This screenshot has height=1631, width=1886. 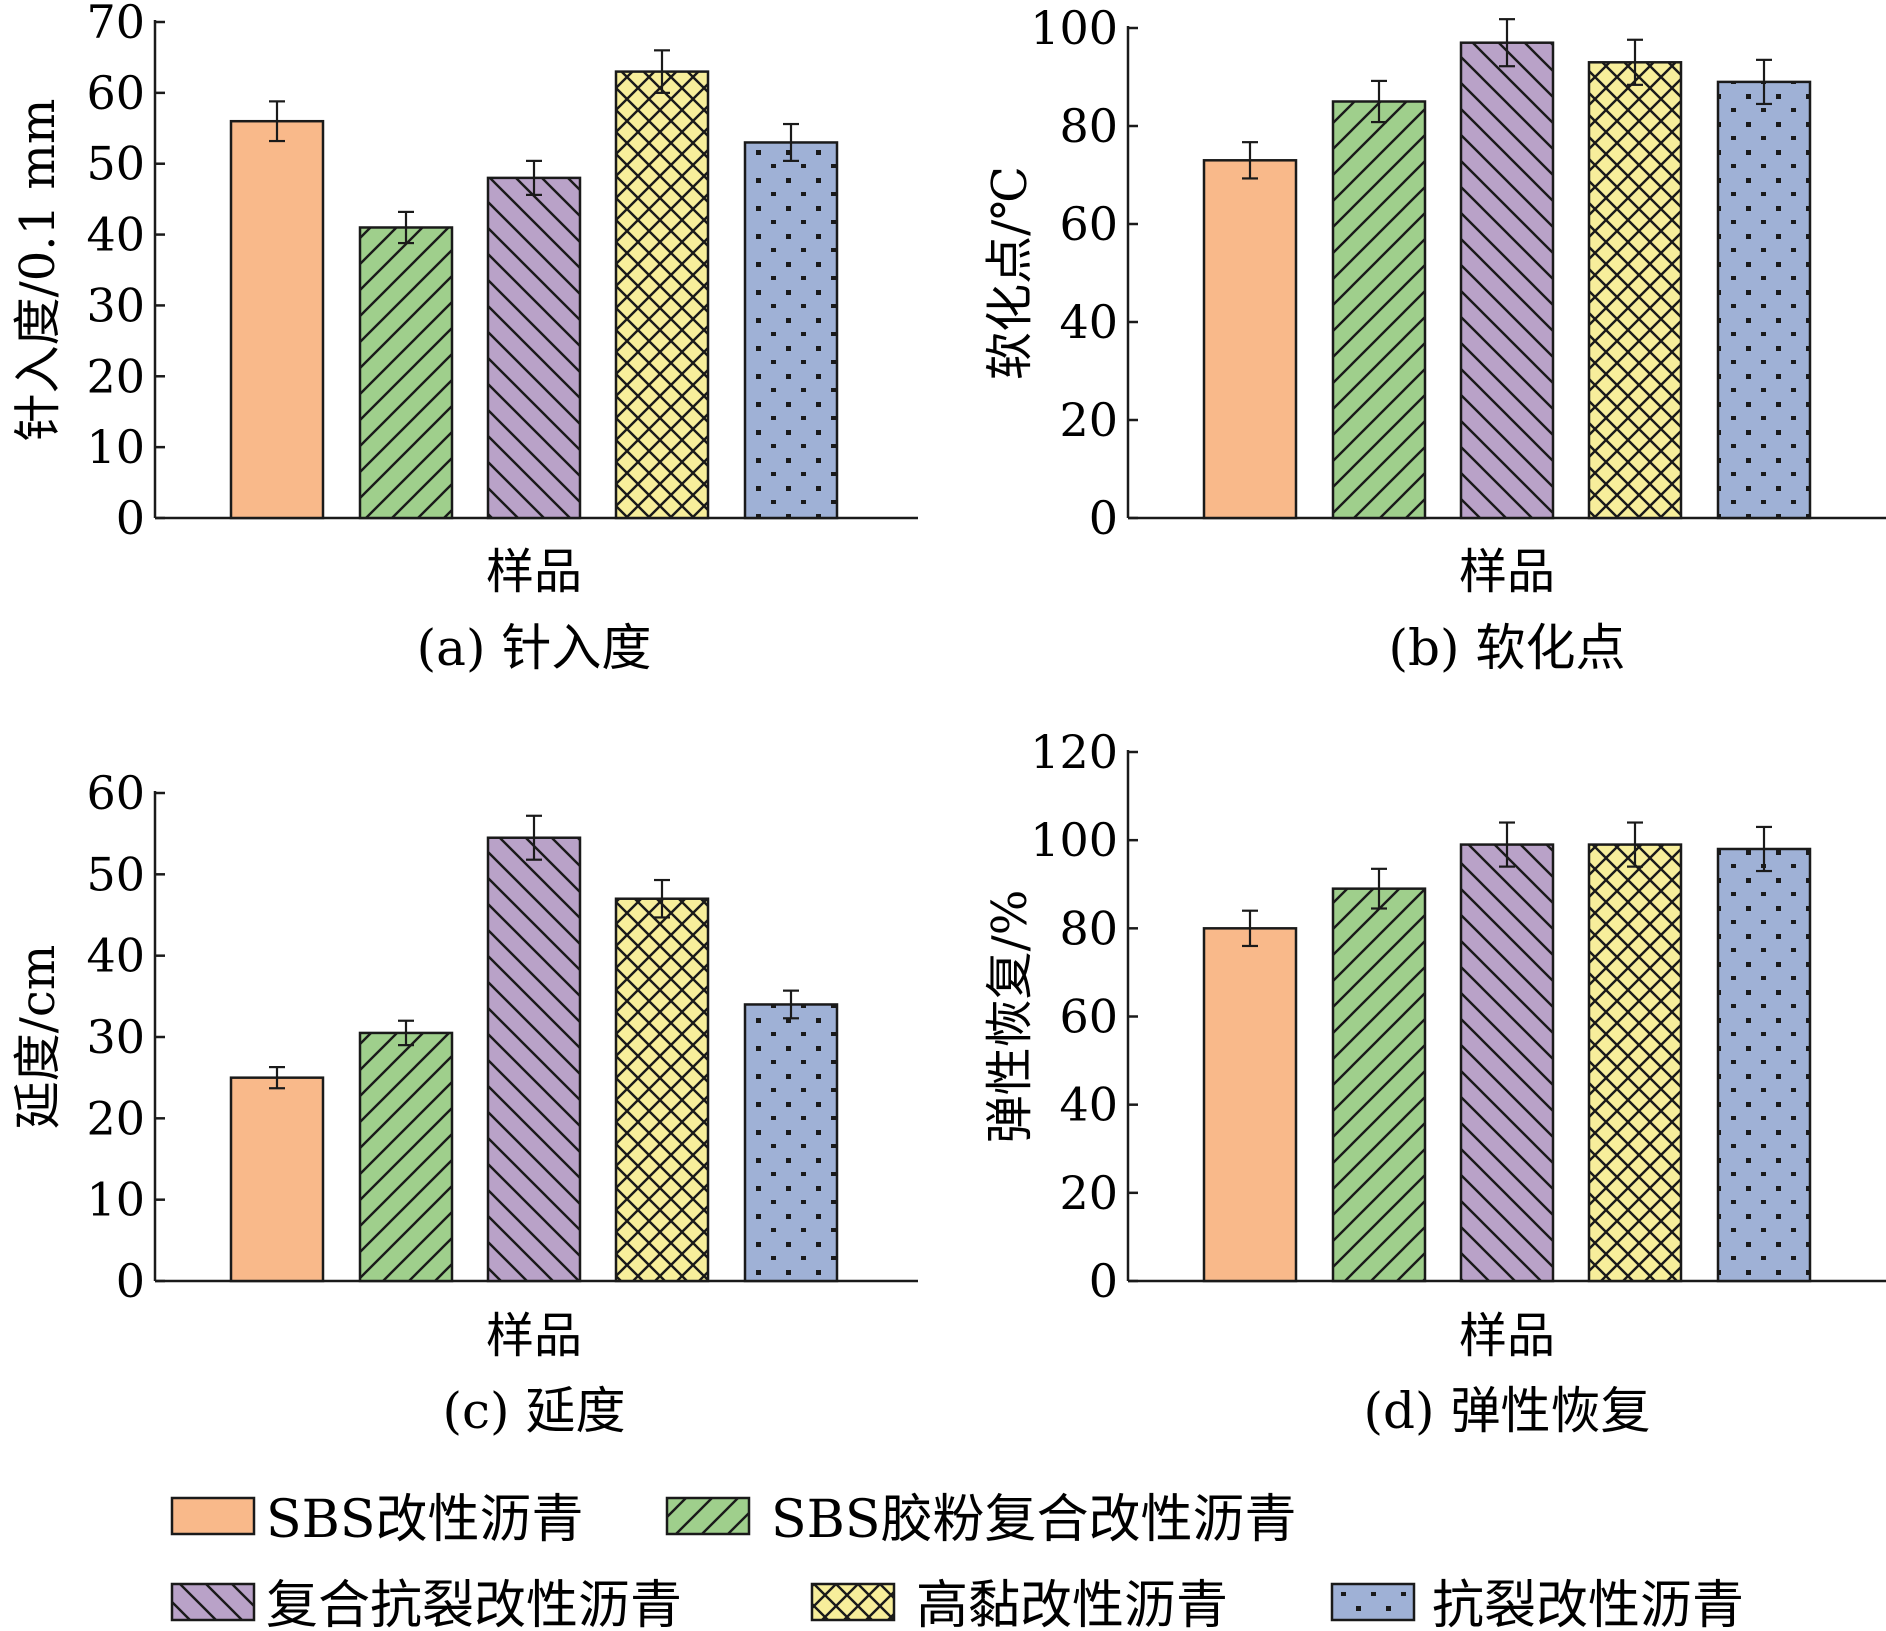 What do you see at coordinates (424, 1520) in the screenshot?
I see `legend-label: SBS改性沥青` at bounding box center [424, 1520].